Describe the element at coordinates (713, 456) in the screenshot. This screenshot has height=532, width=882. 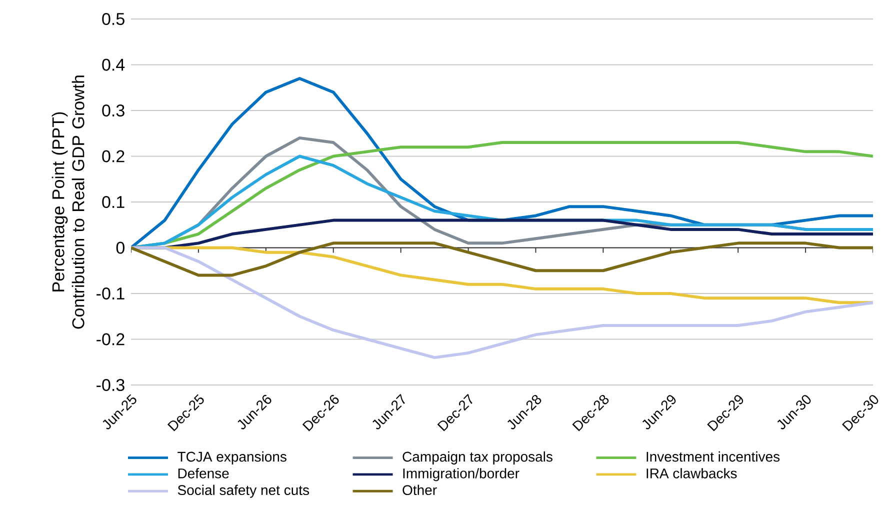
I see `legend-label: Investment incentives` at that location.